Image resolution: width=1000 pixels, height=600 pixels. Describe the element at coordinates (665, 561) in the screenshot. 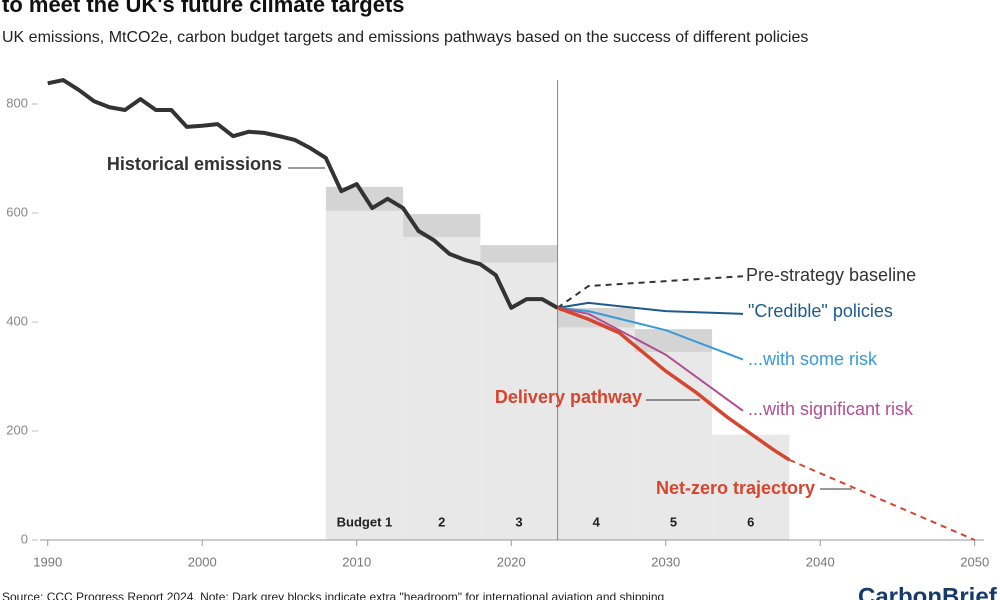

I see `x-tick-label: 2030` at that location.